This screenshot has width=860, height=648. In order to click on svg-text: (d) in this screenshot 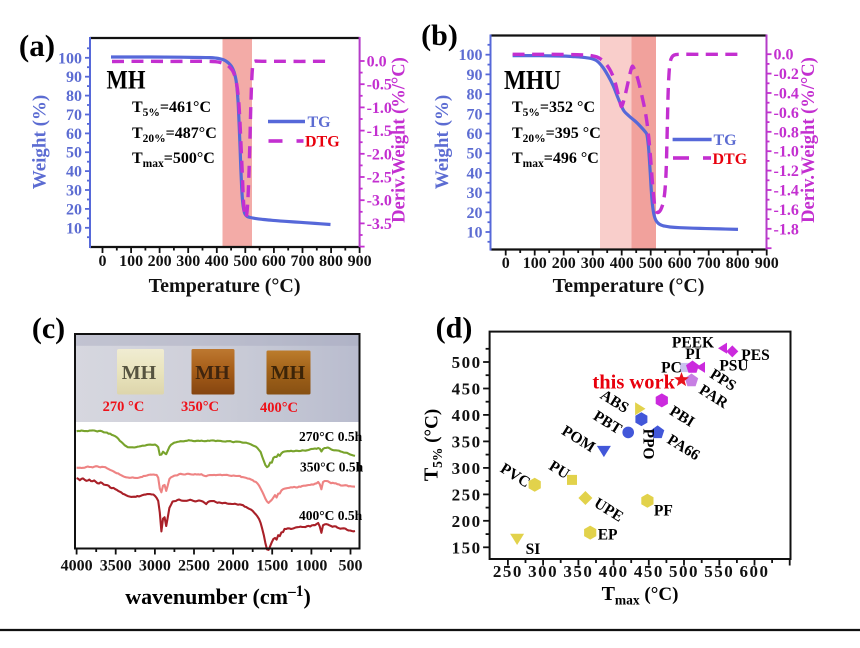, I will do `click(454, 328)`.